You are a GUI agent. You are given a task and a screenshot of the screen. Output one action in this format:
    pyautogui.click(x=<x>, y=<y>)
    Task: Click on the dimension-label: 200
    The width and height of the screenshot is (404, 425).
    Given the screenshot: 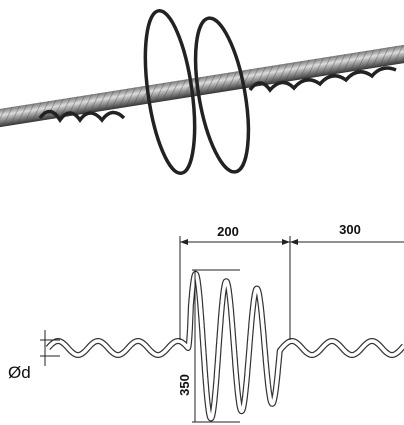 What is the action you would take?
    pyautogui.click(x=228, y=231)
    